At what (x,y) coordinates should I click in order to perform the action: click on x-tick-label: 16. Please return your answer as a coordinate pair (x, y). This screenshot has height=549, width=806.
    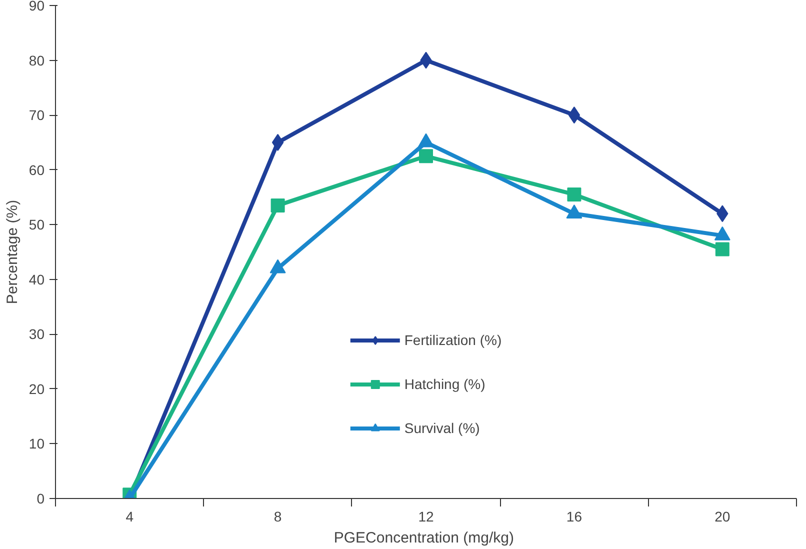
    Looking at the image, I should click on (574, 516).